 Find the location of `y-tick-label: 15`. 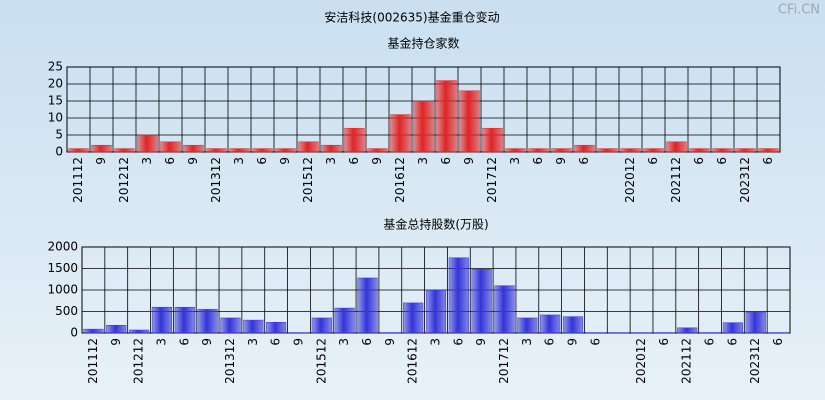

y-tick-label: 15 is located at coordinates (55, 101).